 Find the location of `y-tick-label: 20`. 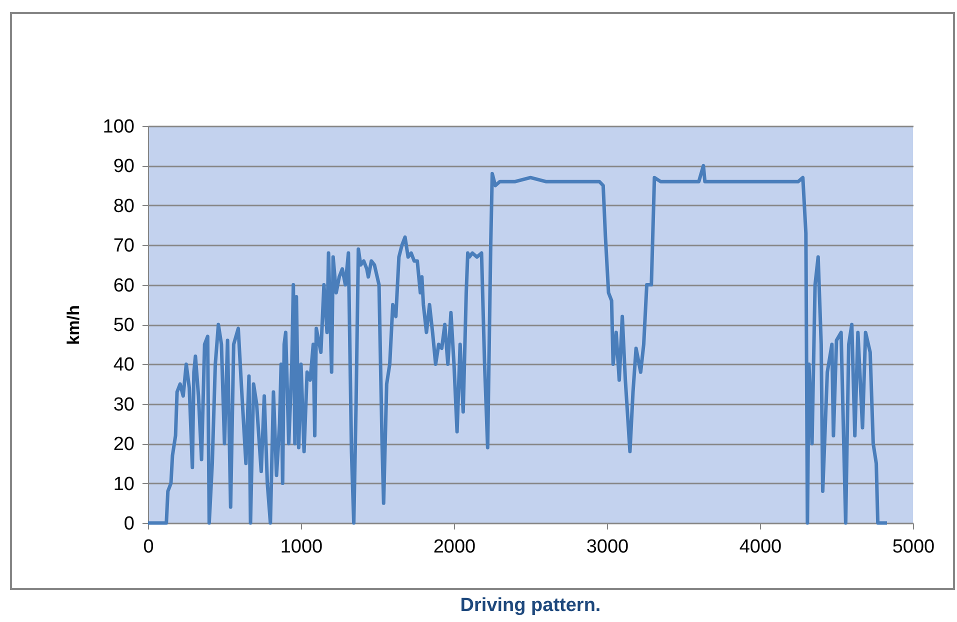

y-tick-label: 20 is located at coordinates (123, 445).